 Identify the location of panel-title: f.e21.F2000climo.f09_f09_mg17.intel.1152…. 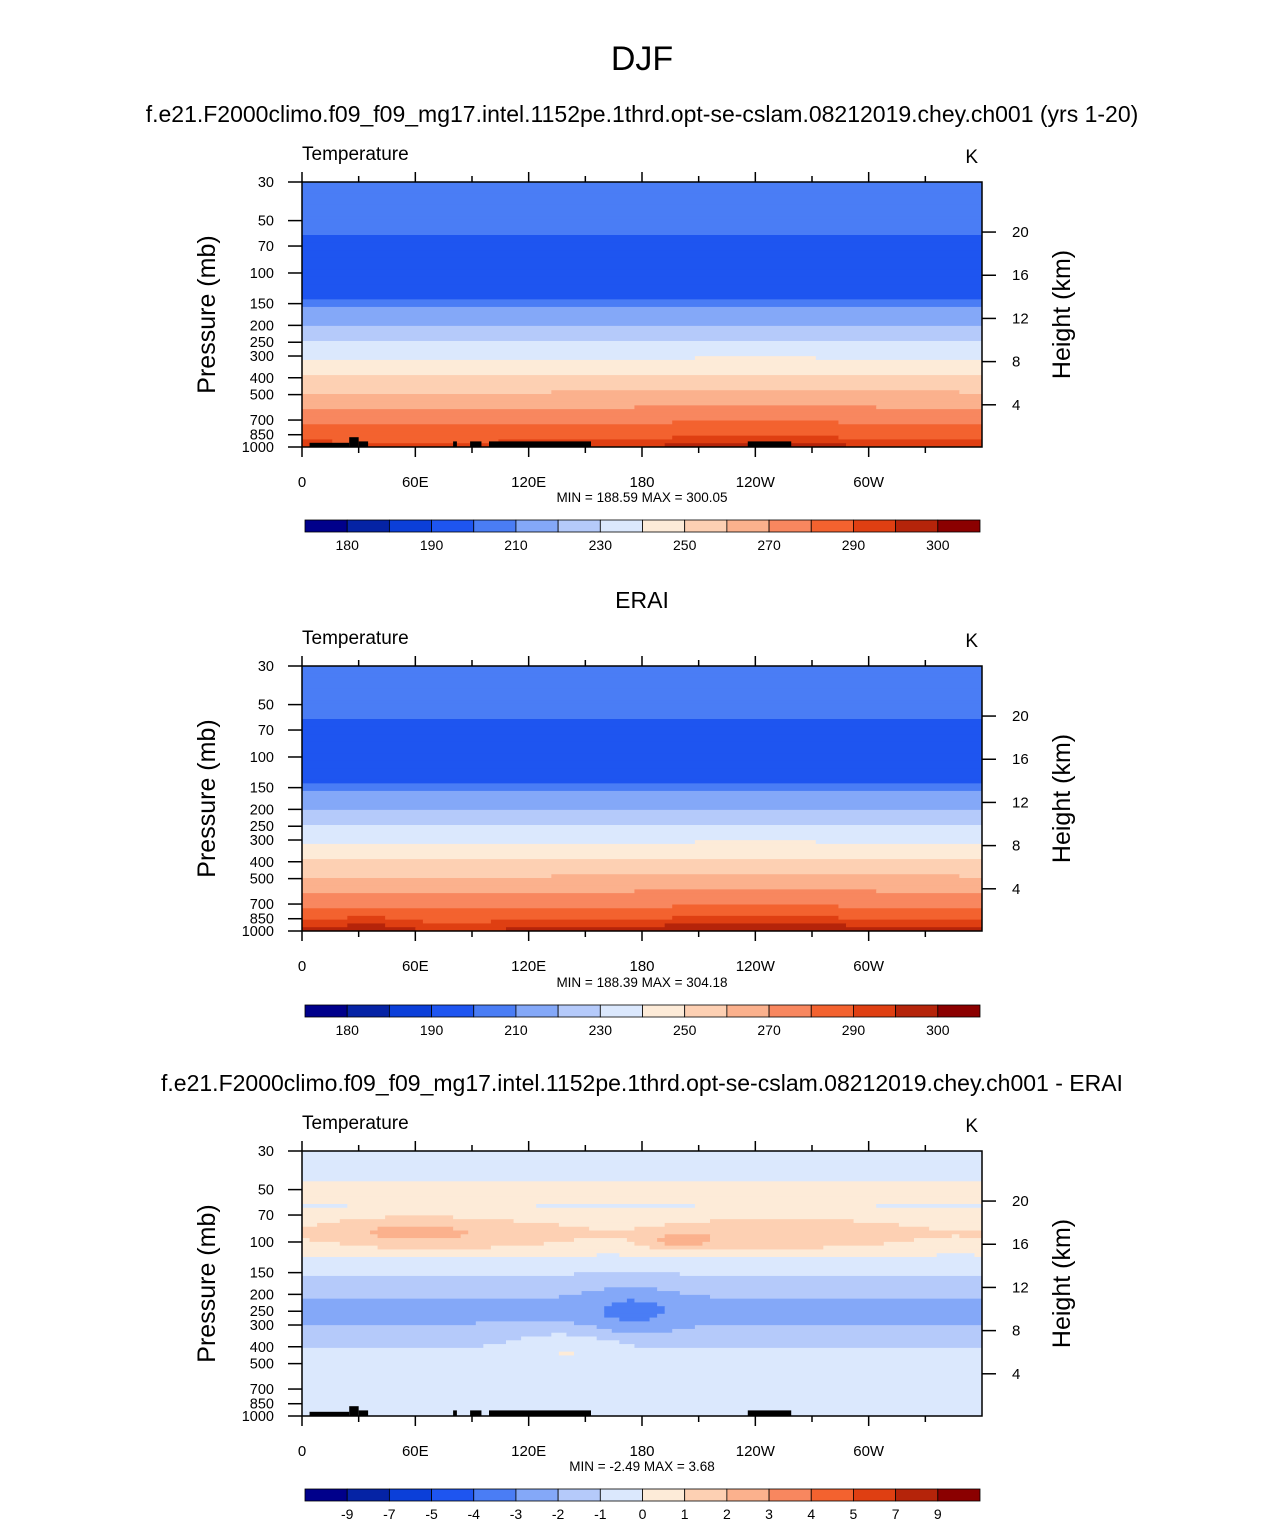
(642, 1083).